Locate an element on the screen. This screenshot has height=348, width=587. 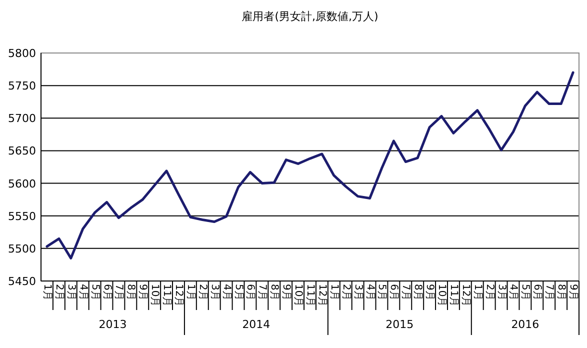
y-tick-label: 5600 is located at coordinates (22, 183).